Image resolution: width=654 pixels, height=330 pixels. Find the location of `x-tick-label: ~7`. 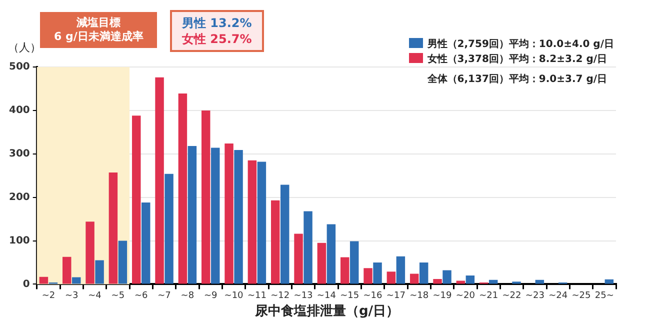

x-tick-label: ~7 is located at coordinates (164, 295).